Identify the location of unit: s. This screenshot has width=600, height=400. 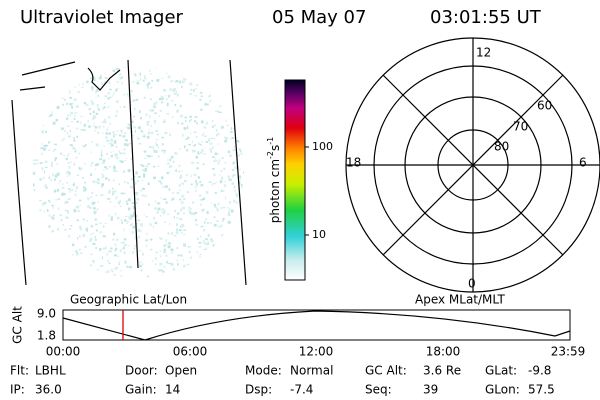
(275, 148).